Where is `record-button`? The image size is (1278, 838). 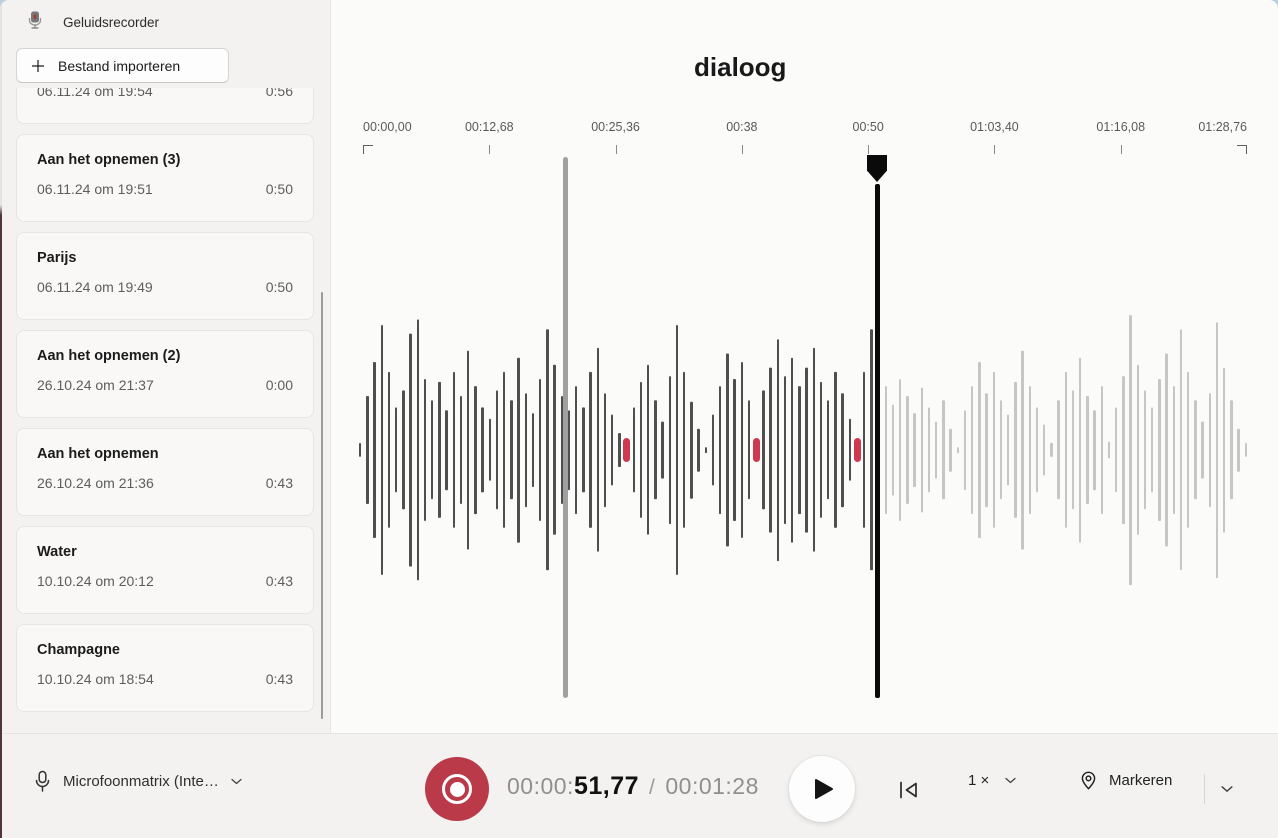 record-button is located at coordinates (457, 789).